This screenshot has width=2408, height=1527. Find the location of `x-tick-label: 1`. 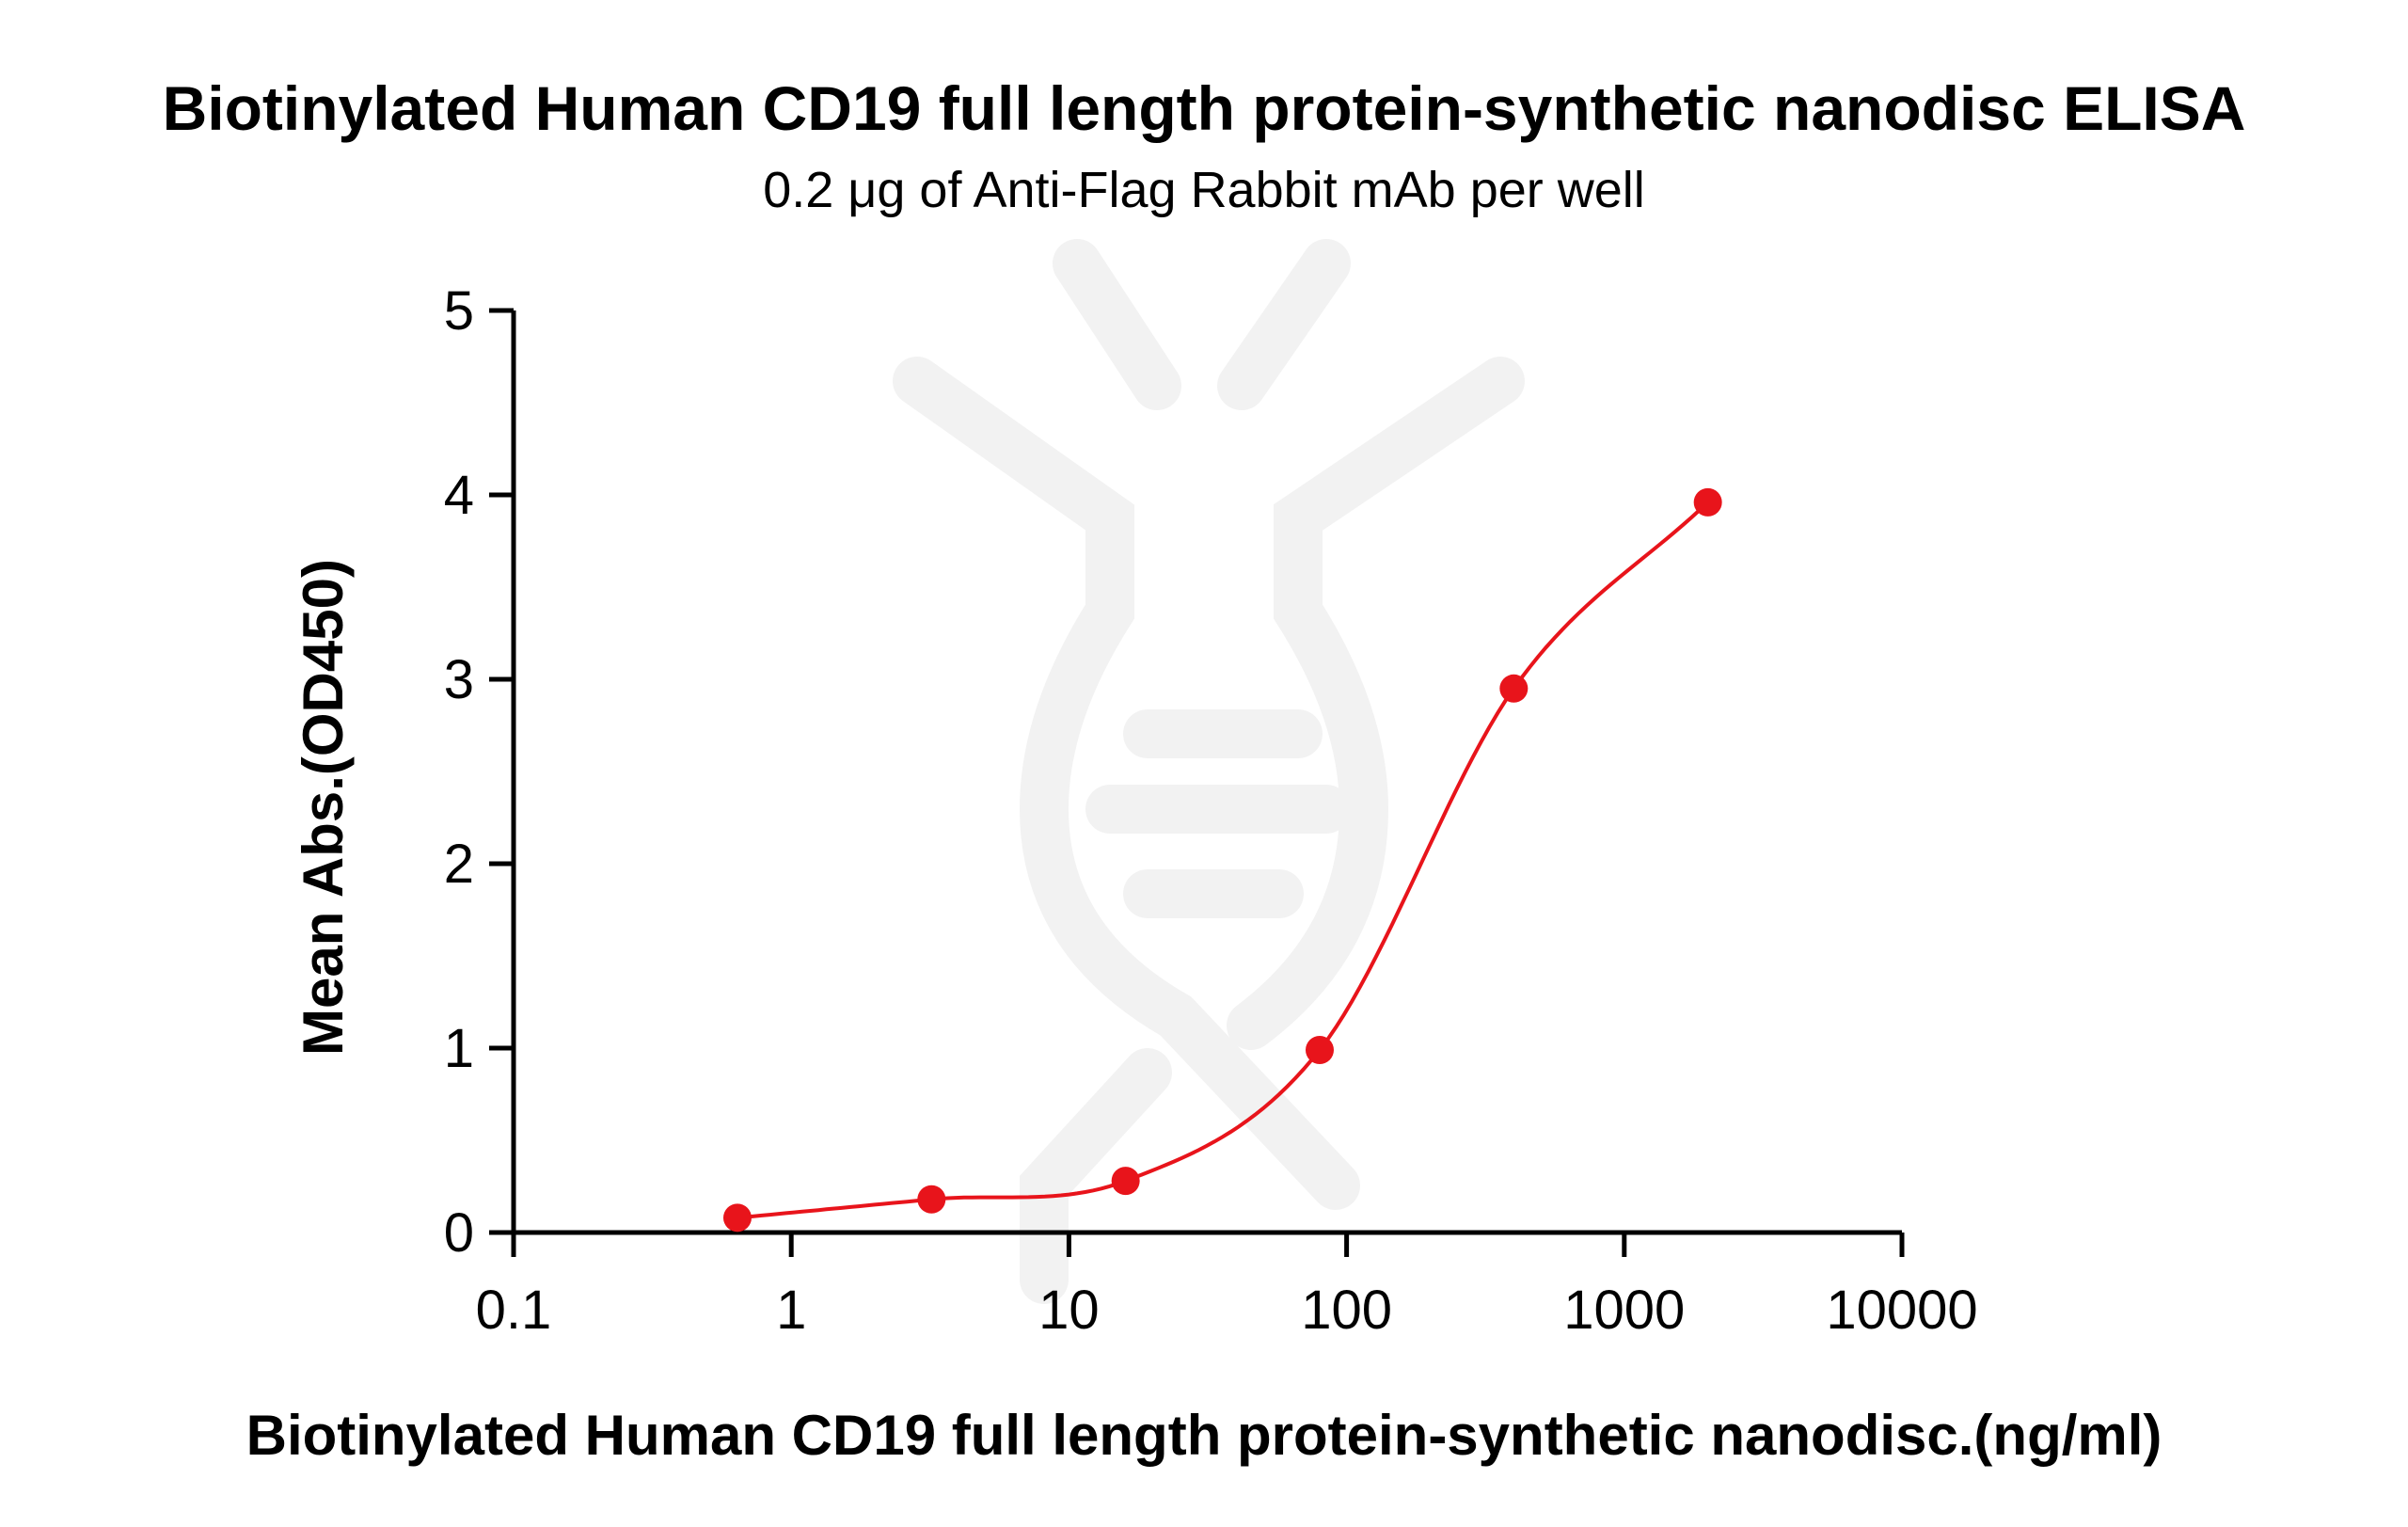

x-tick-label: 1 is located at coordinates (791, 1310).